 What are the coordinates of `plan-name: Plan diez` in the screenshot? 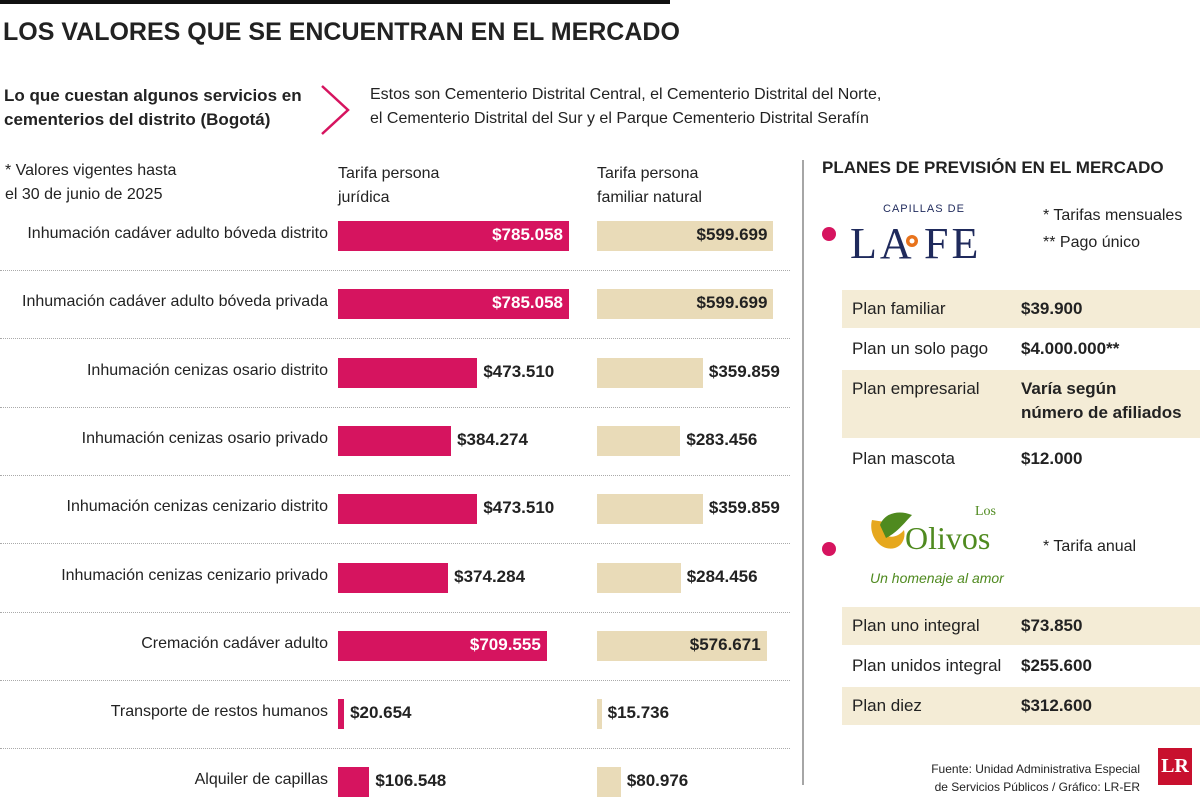 It's located at (887, 705).